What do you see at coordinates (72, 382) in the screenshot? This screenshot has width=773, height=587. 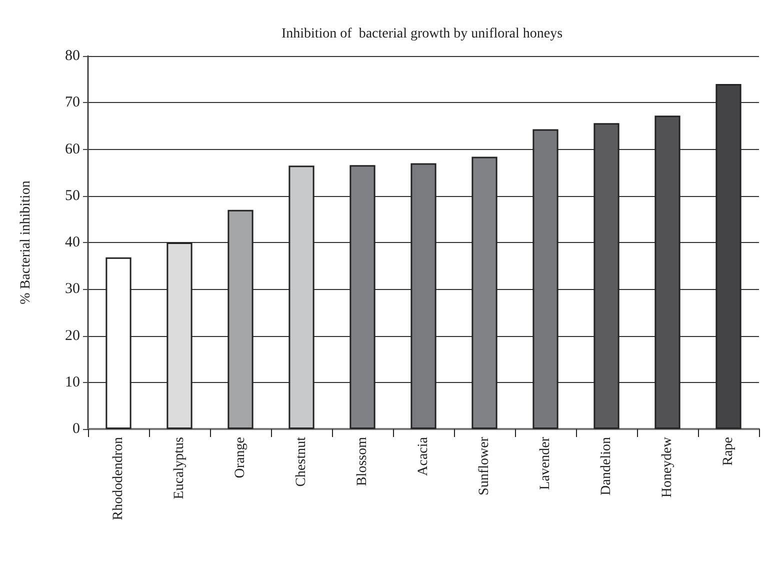 I see `y-tick-label: 10` at bounding box center [72, 382].